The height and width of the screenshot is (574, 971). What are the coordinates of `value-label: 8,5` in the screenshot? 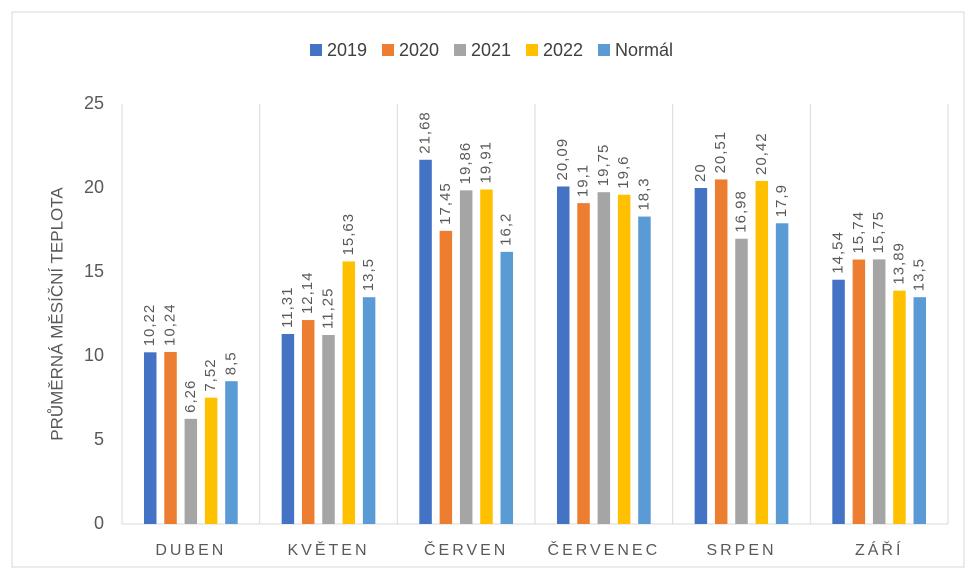 It's located at (230, 363).